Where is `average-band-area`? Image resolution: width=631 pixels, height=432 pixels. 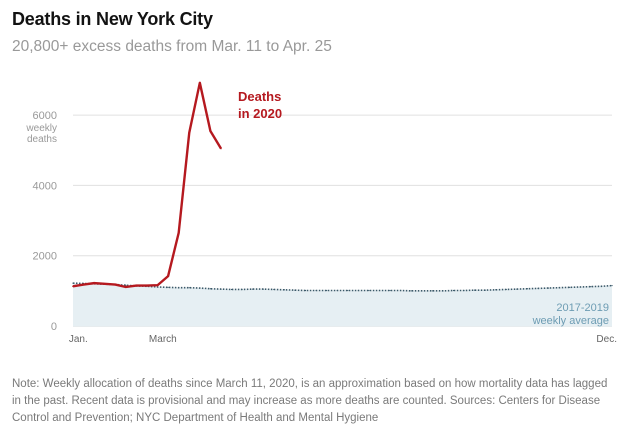
average-band-area is located at coordinates (342, 304).